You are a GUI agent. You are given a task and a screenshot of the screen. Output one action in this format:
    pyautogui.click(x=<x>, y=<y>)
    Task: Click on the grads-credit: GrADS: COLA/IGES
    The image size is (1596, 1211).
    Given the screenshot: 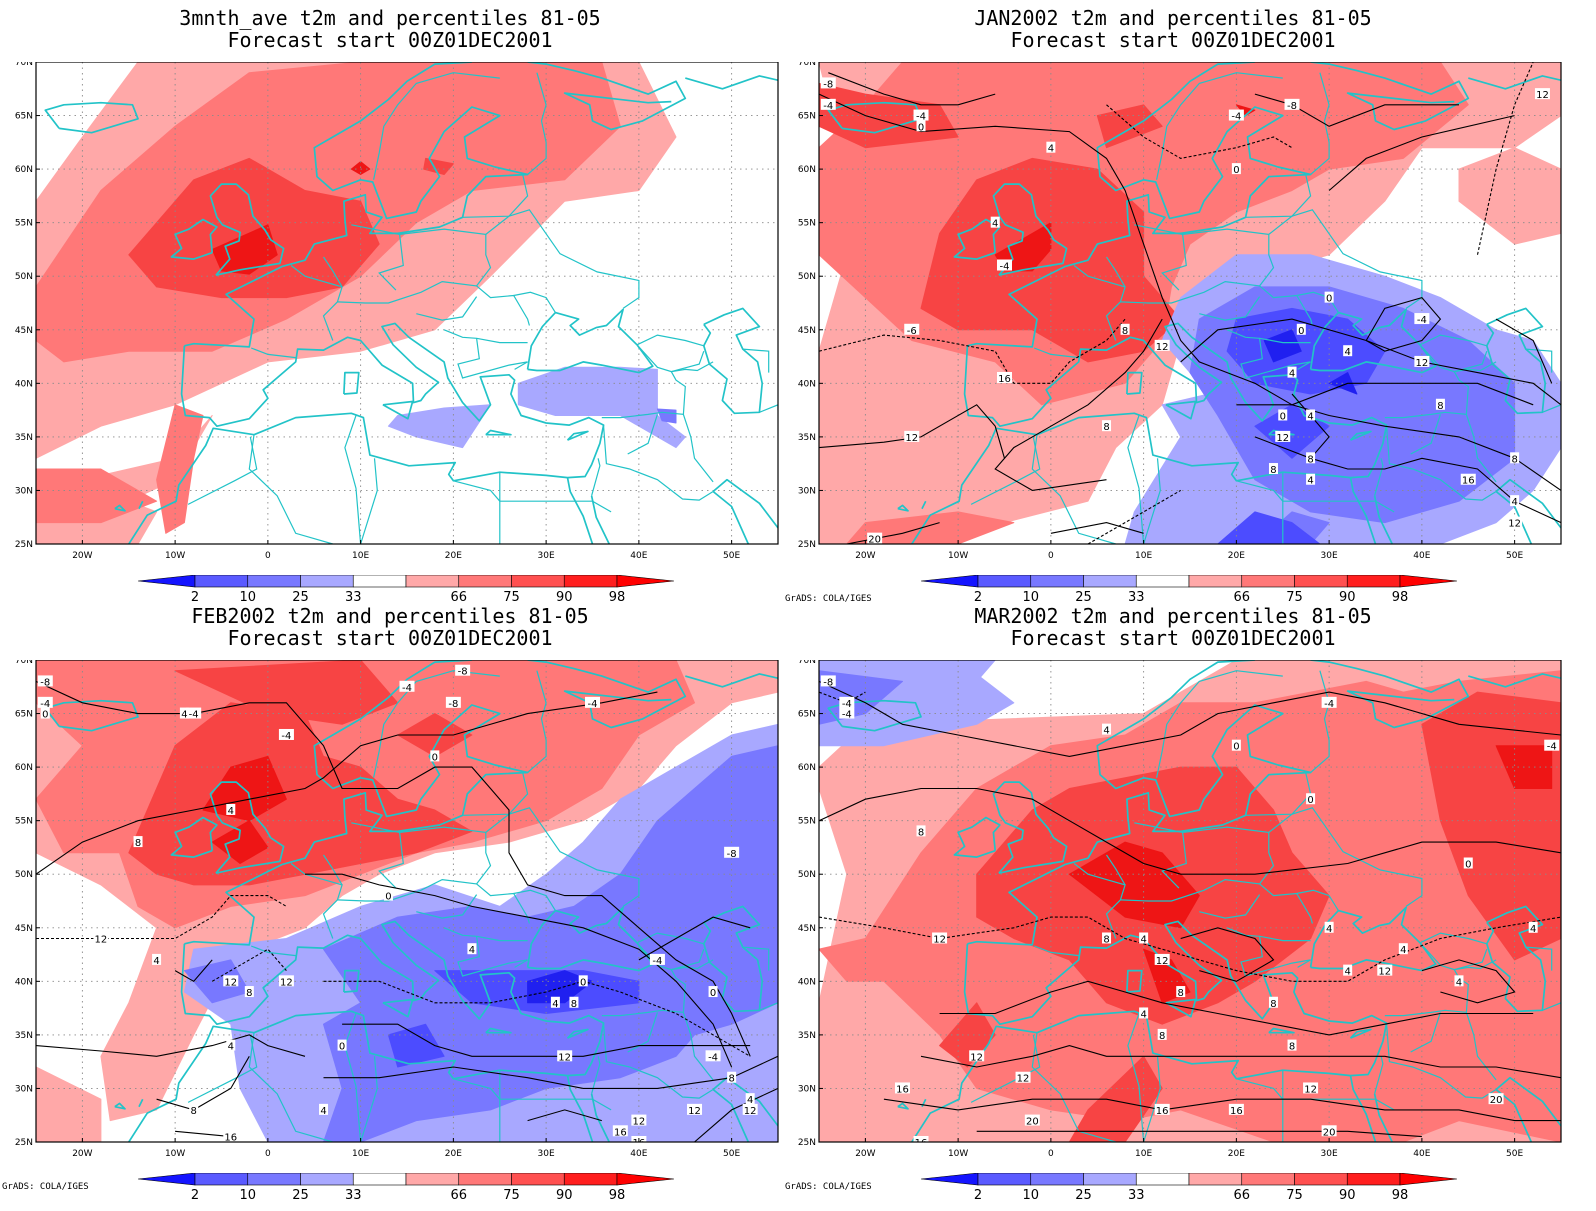 What is the action you would take?
    pyautogui.click(x=828, y=1187)
    